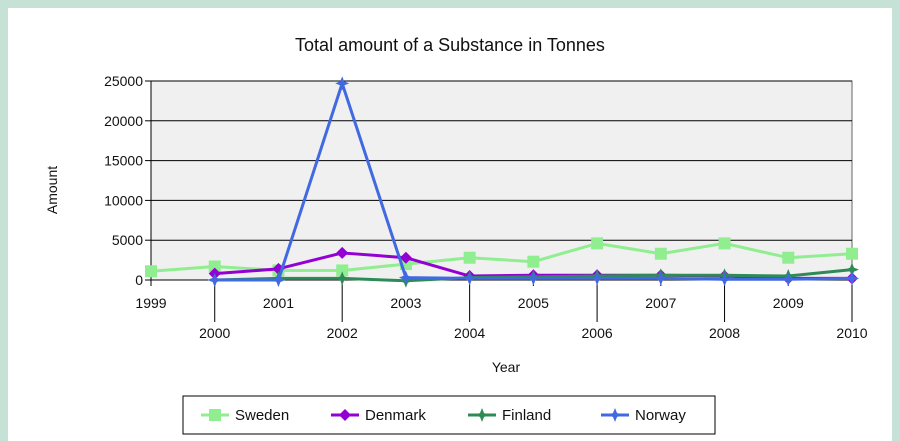 This screenshot has width=900, height=441. Describe the element at coordinates (851, 333) in the screenshot. I see `x-tick-label: 2010` at that location.